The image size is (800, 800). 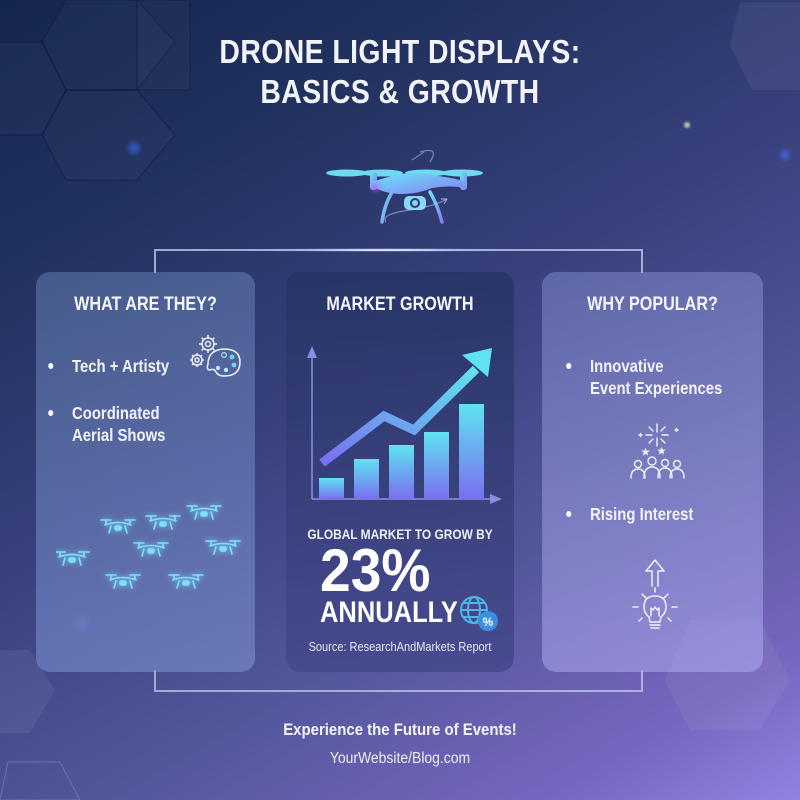 I want to click on bullet-innovative-event-experiences: Innovative Event Experiences, so click(x=644, y=377).